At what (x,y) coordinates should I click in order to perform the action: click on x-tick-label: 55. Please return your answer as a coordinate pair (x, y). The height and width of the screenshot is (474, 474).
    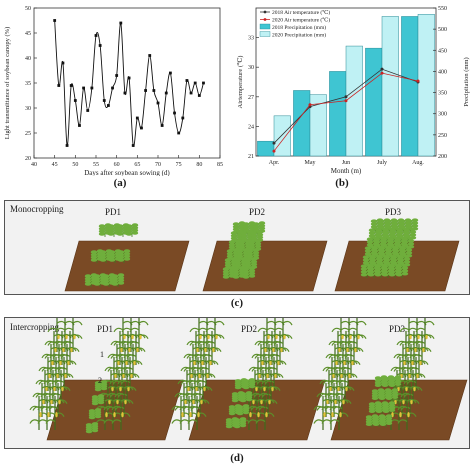
    Looking at the image, I should click on (96, 165).